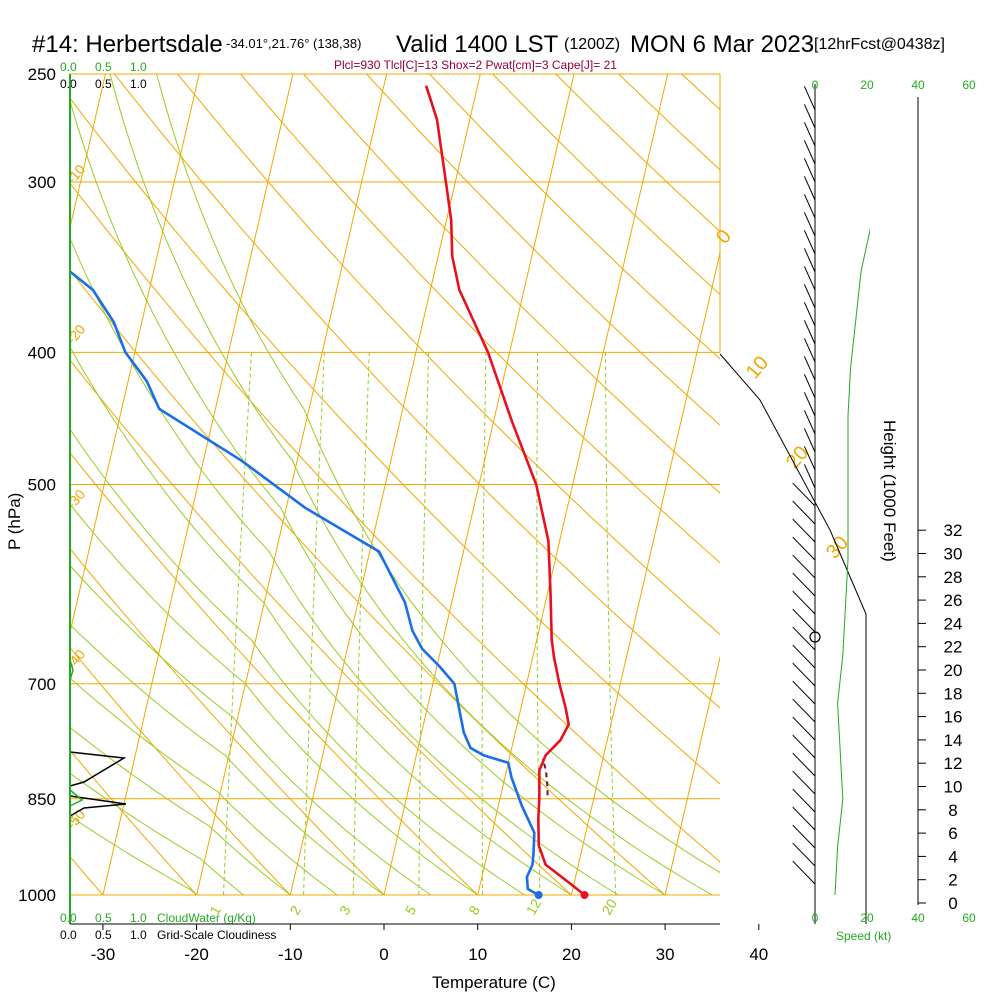 The image size is (1000, 1000). I want to click on wind-top-label: 20, so click(867, 85).